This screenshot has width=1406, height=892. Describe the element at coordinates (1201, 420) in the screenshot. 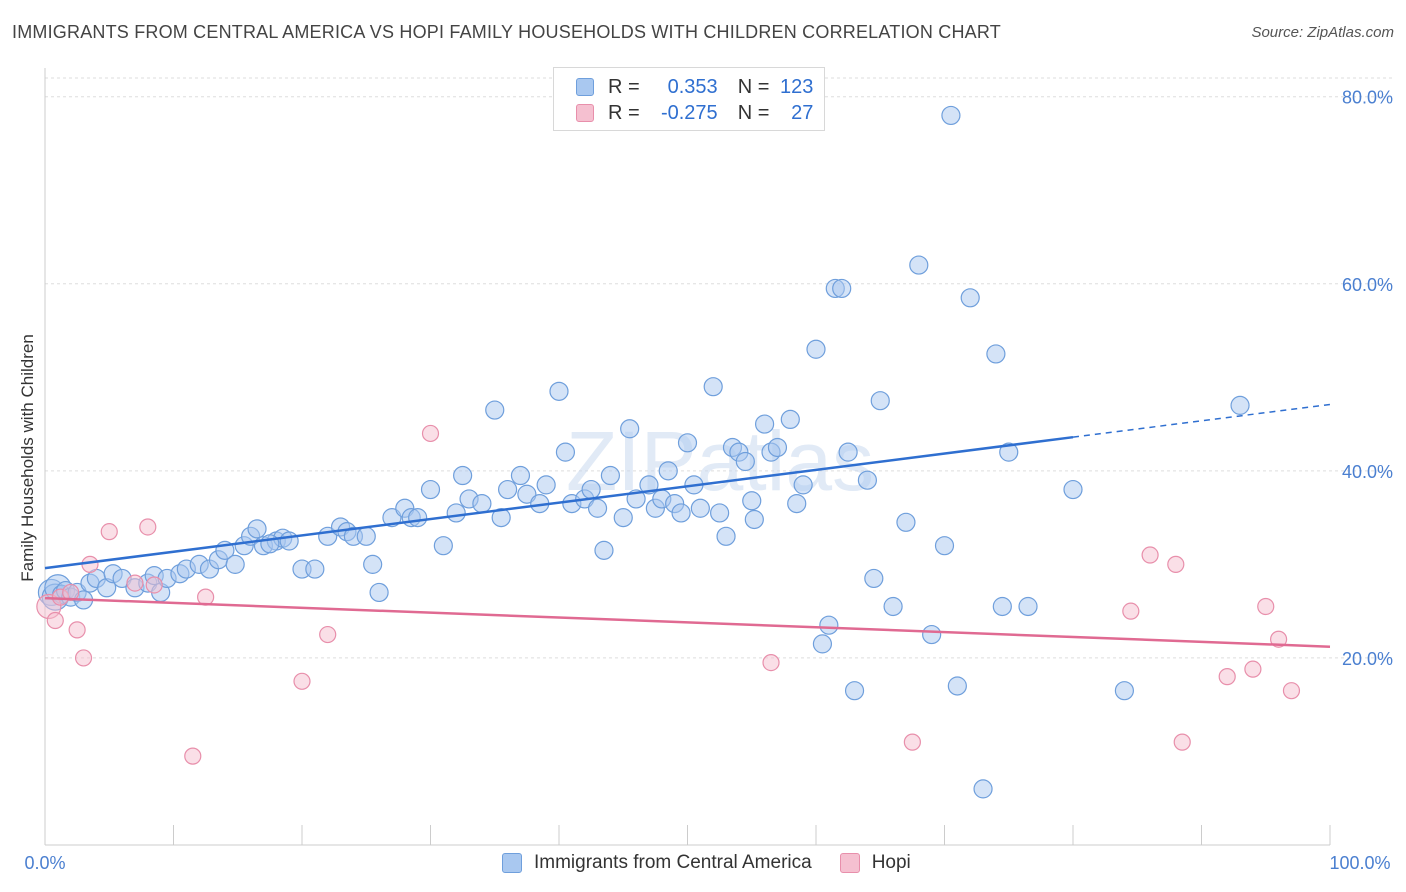

I see `trend-line-blue-extension` at that location.